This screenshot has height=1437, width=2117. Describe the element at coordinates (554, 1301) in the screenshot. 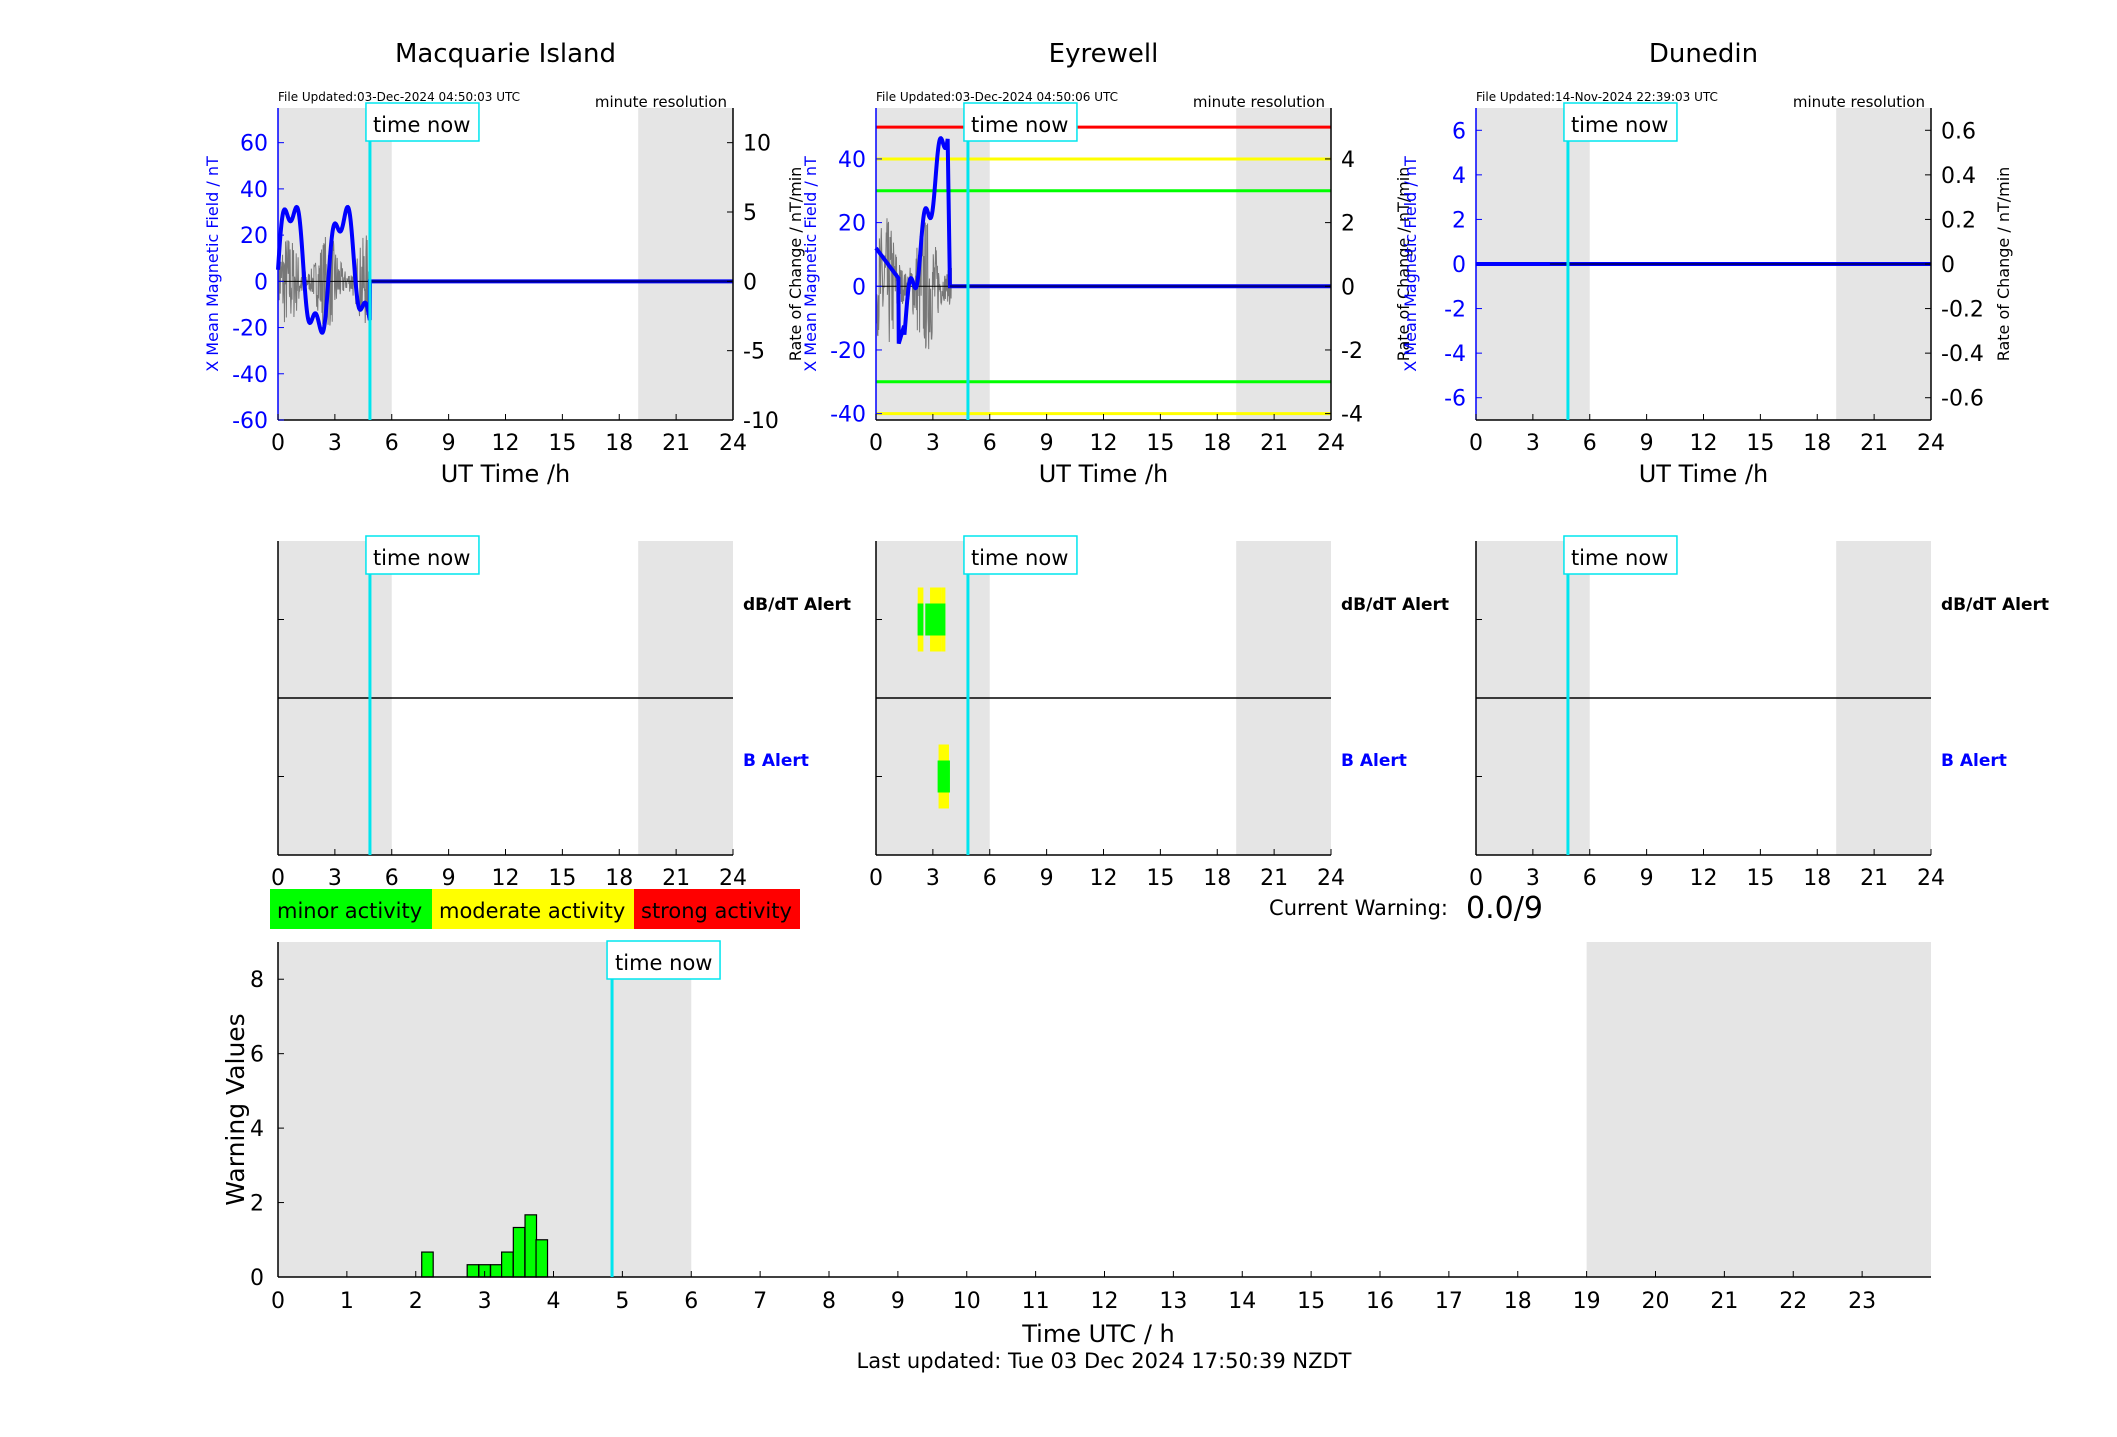

I see `x-tick-label: 4` at that location.